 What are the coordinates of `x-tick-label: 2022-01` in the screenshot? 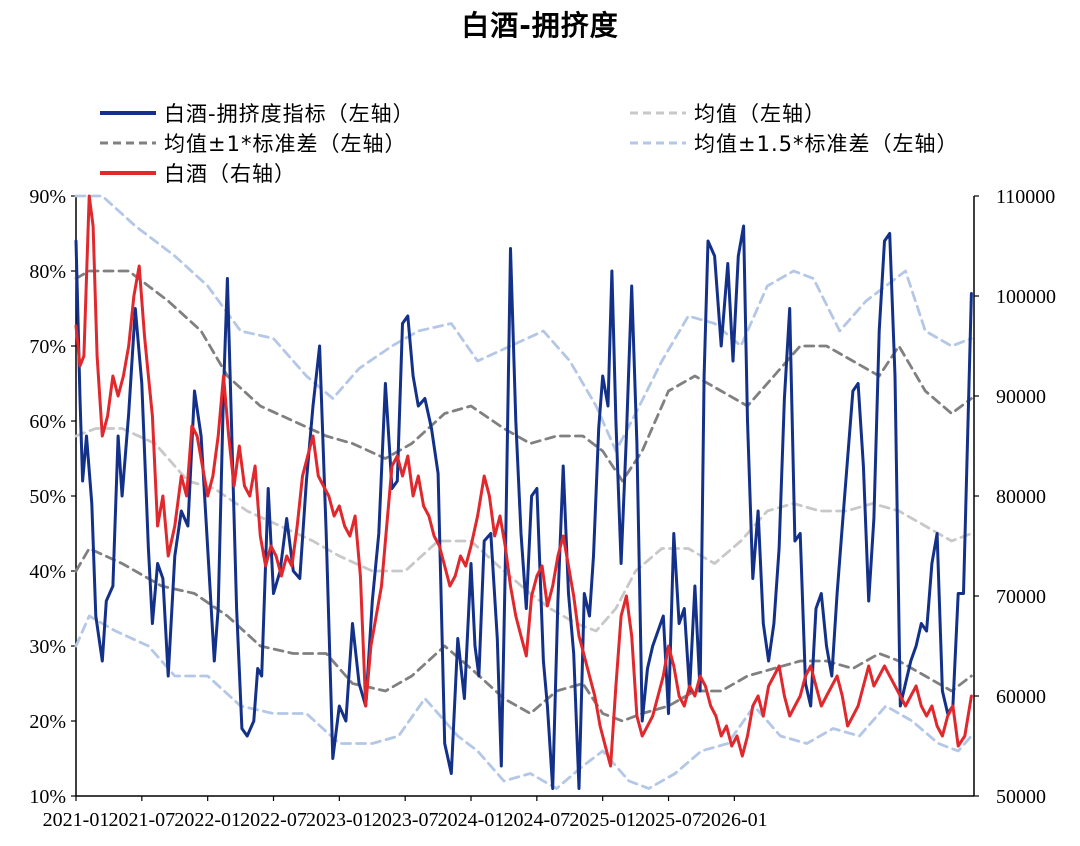 It's located at (207, 820).